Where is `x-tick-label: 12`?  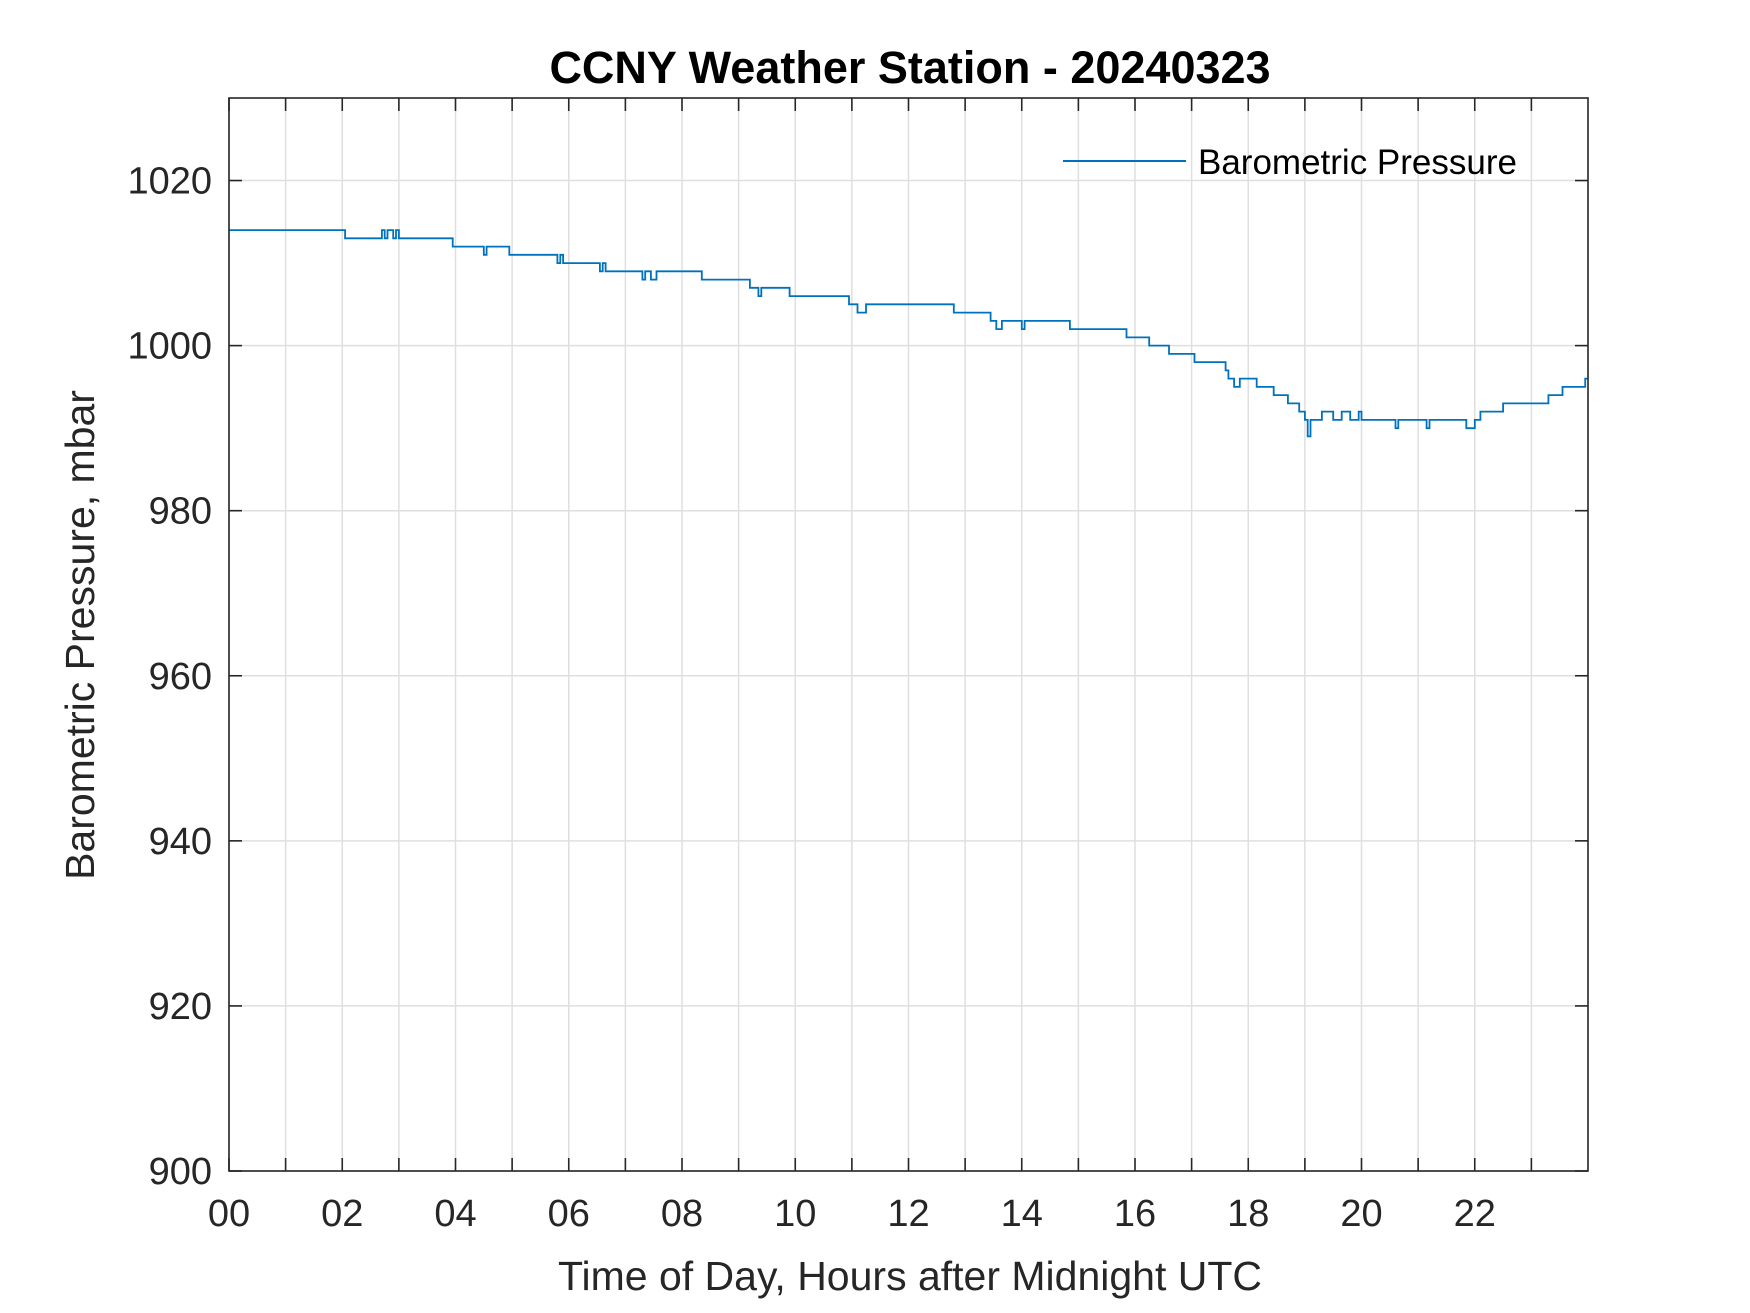 x-tick-label: 12 is located at coordinates (908, 1214).